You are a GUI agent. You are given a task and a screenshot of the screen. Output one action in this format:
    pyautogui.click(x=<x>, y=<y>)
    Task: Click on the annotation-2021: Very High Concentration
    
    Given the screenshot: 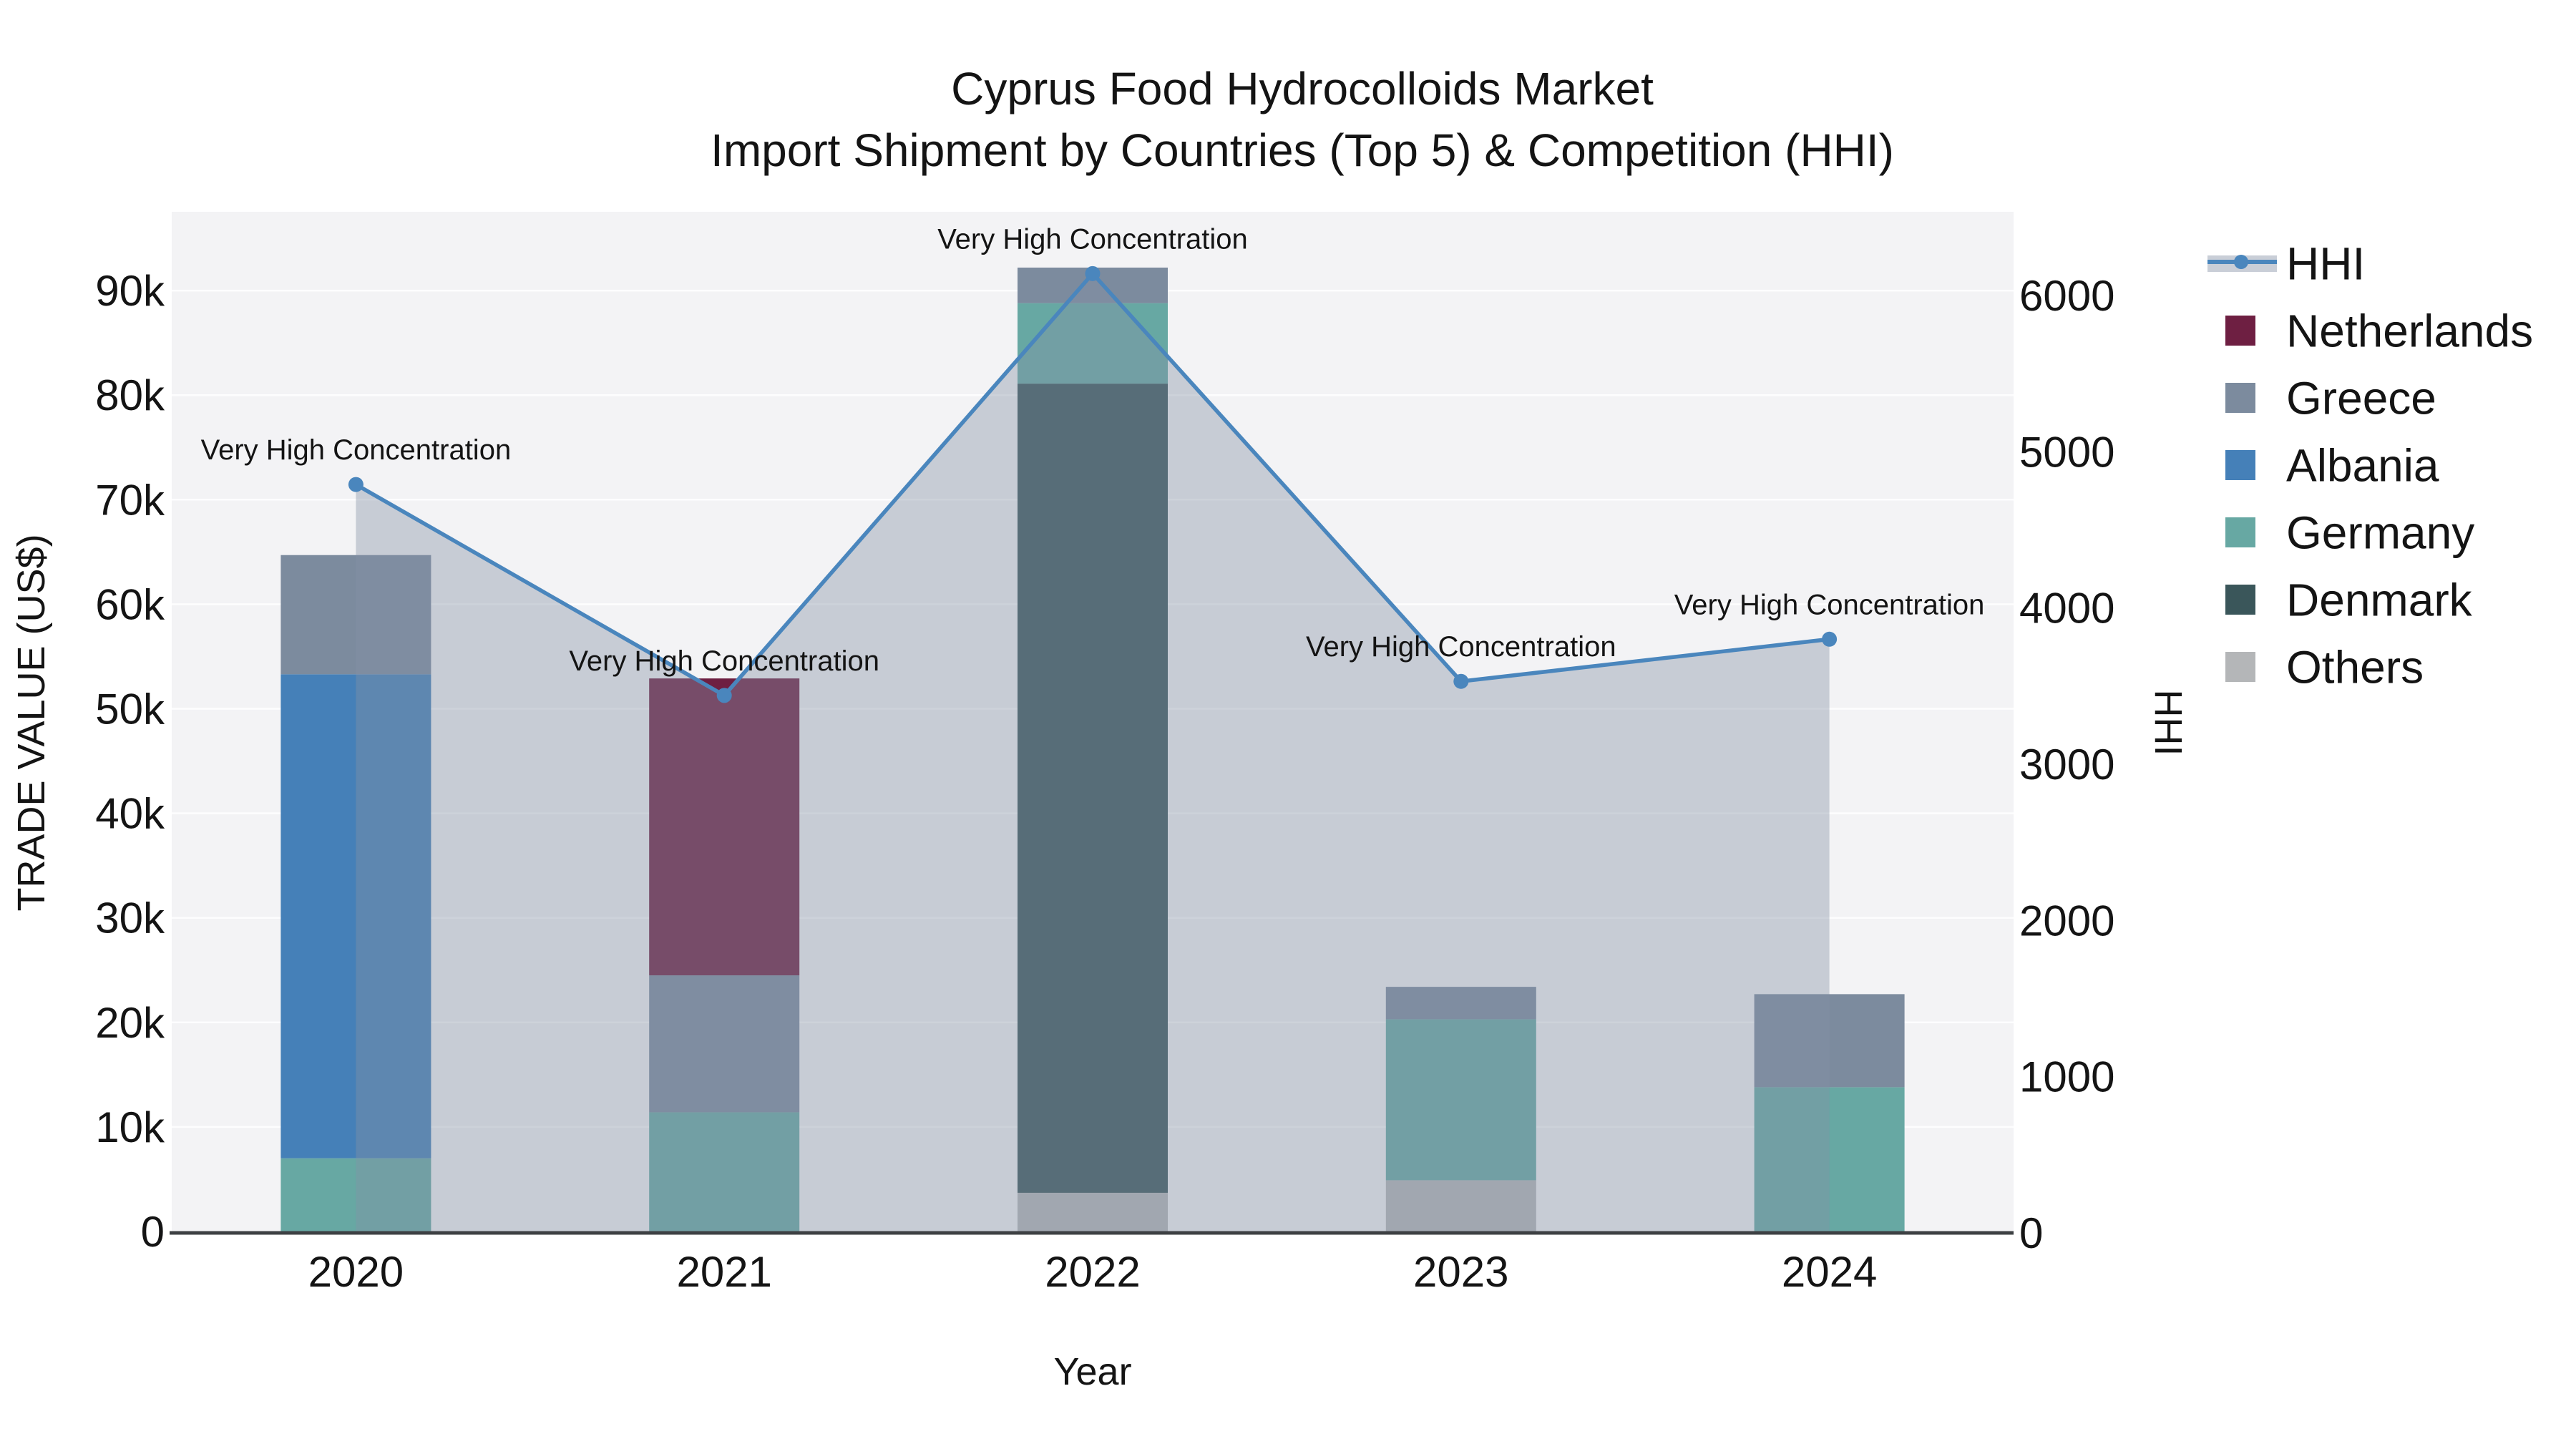 What is the action you would take?
    pyautogui.click(x=724, y=661)
    